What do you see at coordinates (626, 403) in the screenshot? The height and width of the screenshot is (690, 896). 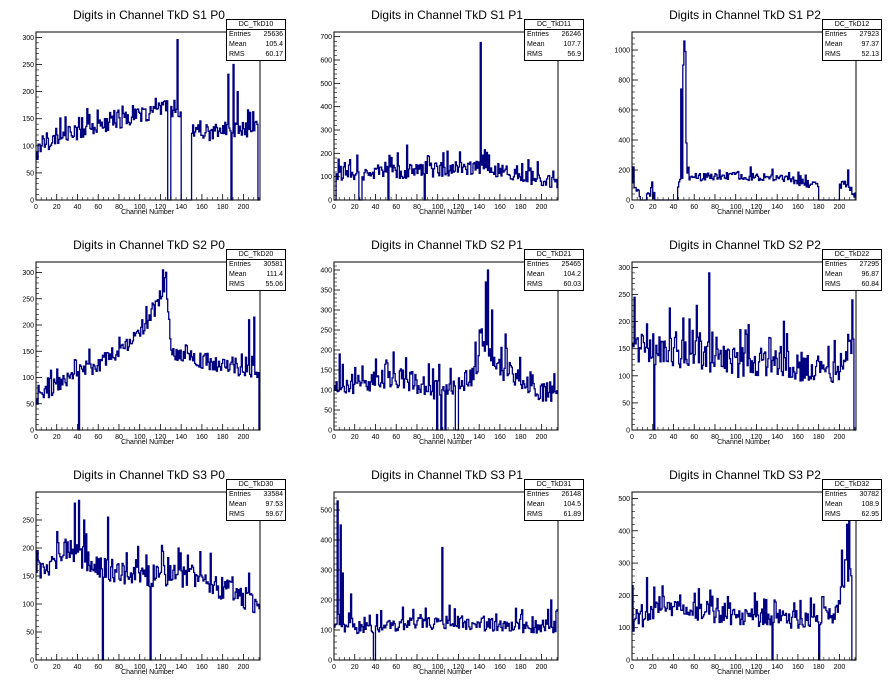 I see `y-tick-label: 50` at bounding box center [626, 403].